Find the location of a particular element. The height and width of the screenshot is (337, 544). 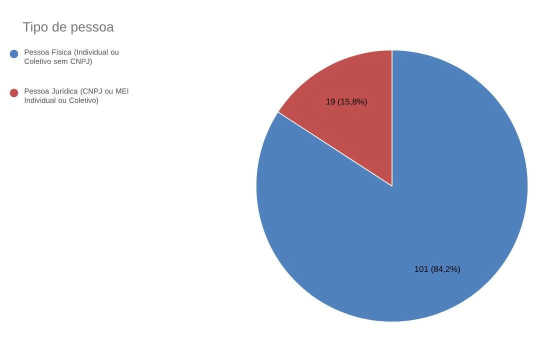

data-label: 101 (84,2%) is located at coordinates (437, 270).